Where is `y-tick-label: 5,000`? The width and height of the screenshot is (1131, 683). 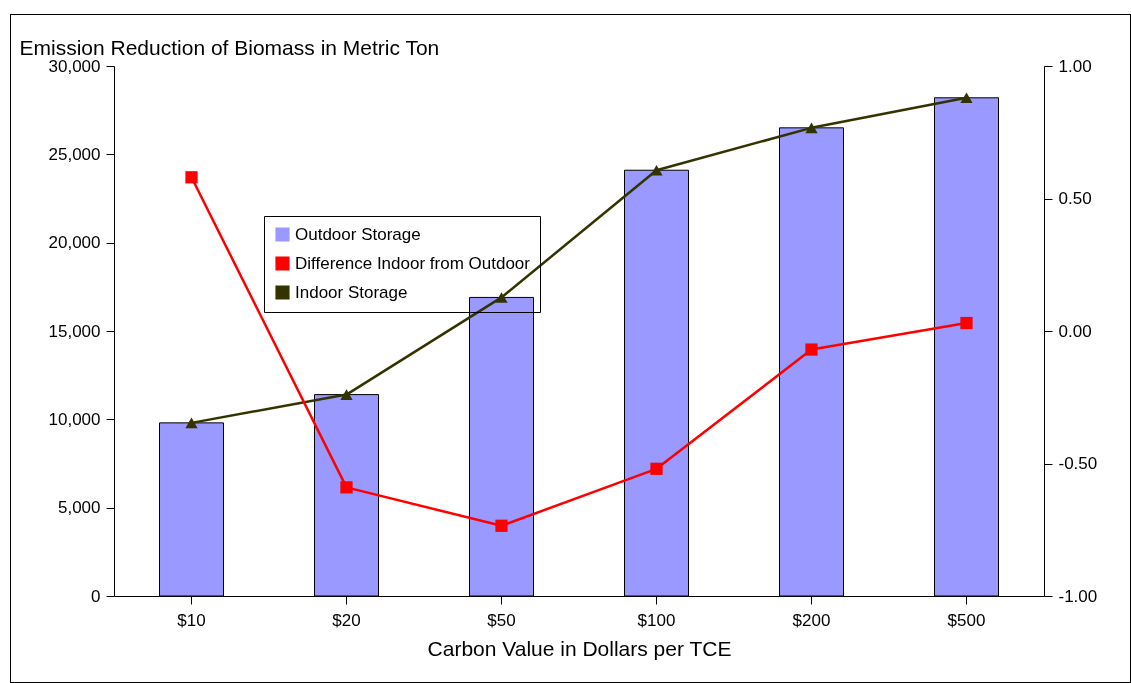
y-tick-label: 5,000 is located at coordinates (79, 508).